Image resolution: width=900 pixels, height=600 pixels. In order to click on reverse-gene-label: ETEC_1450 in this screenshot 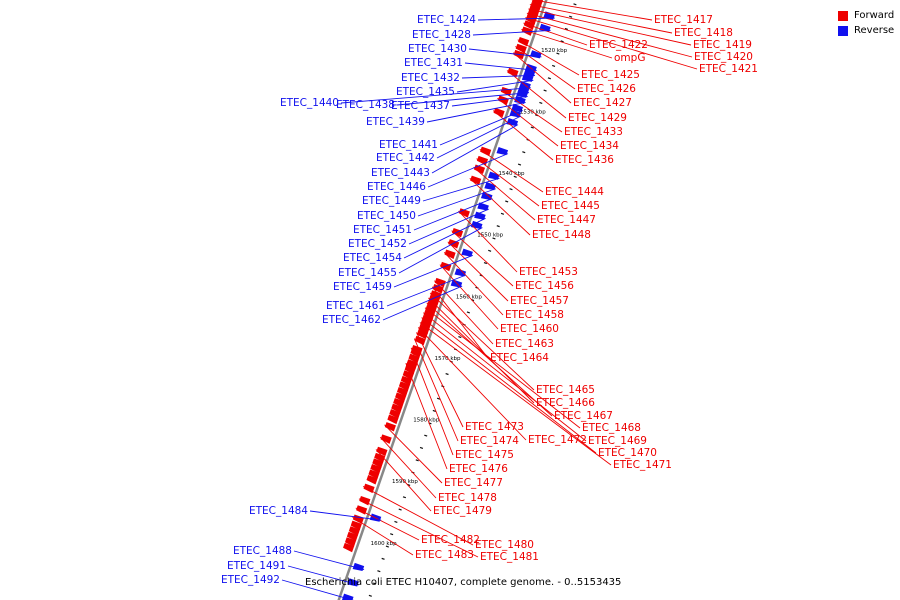, I will do `click(386, 216)`.